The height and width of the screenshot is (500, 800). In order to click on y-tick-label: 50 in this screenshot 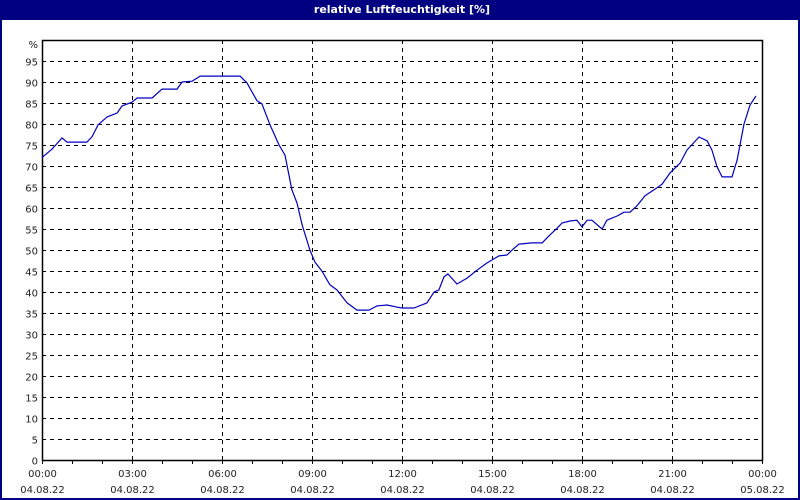, I will do `click(31, 252)`.